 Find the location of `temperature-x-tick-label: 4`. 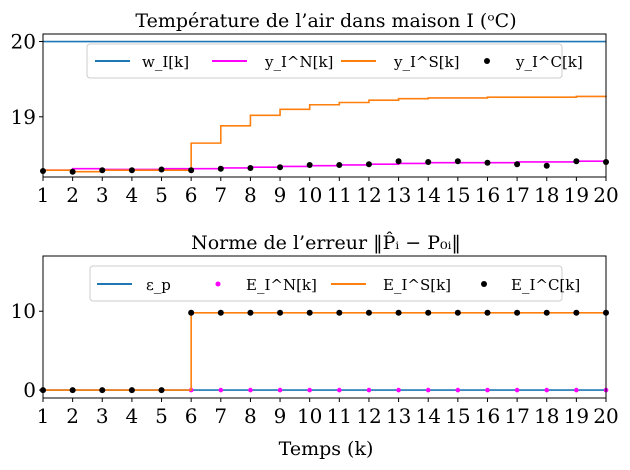

temperature-x-tick-label: 4 is located at coordinates (132, 195).